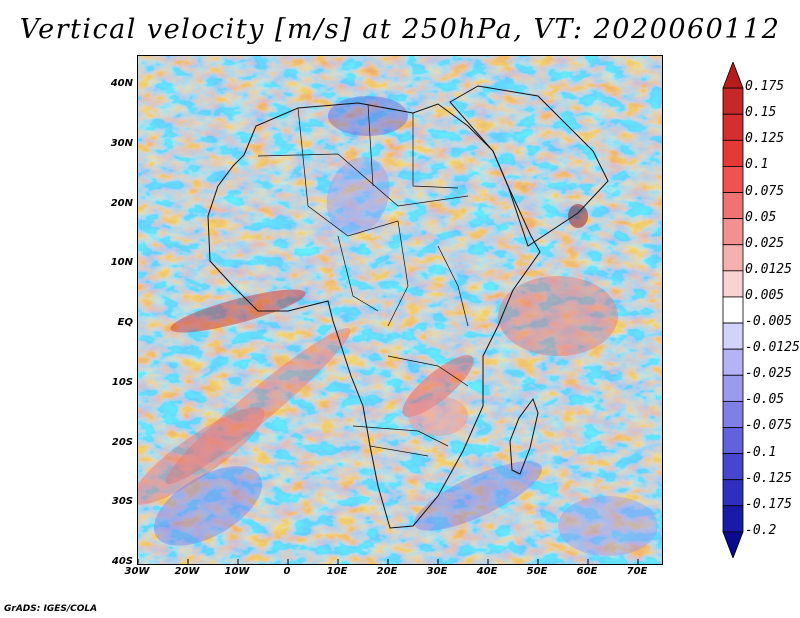 The height and width of the screenshot is (618, 800). Describe the element at coordinates (757, 165) in the screenshot. I see `colorbar-tick-label: 0.1` at that location.